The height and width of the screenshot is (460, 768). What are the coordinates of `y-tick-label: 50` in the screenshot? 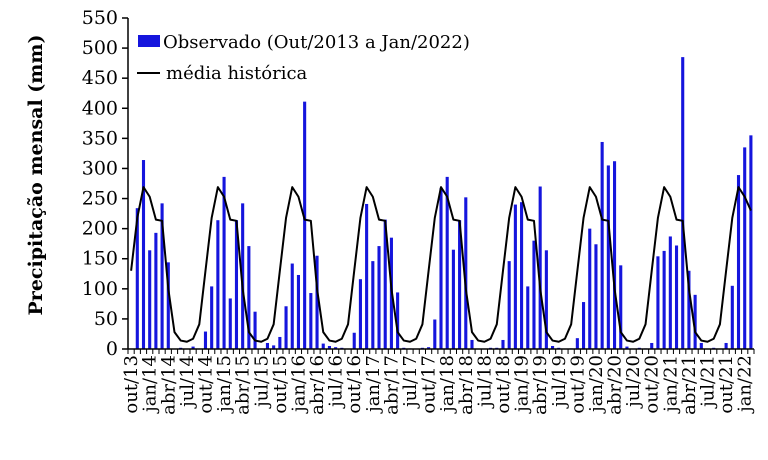 It's located at (106, 319).